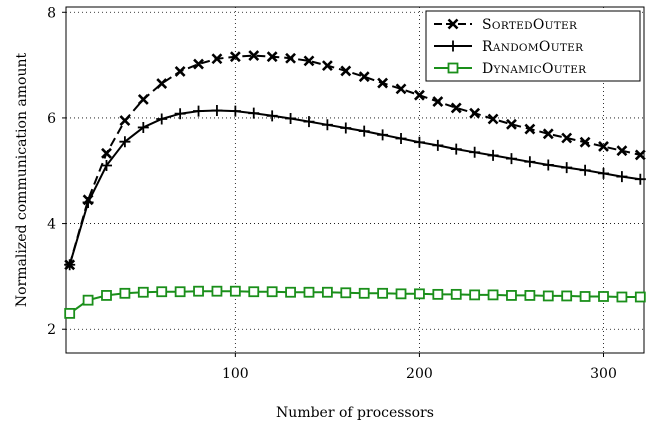  What do you see at coordinates (235, 374) in the screenshot?
I see `x-tick-label: 100` at bounding box center [235, 374].